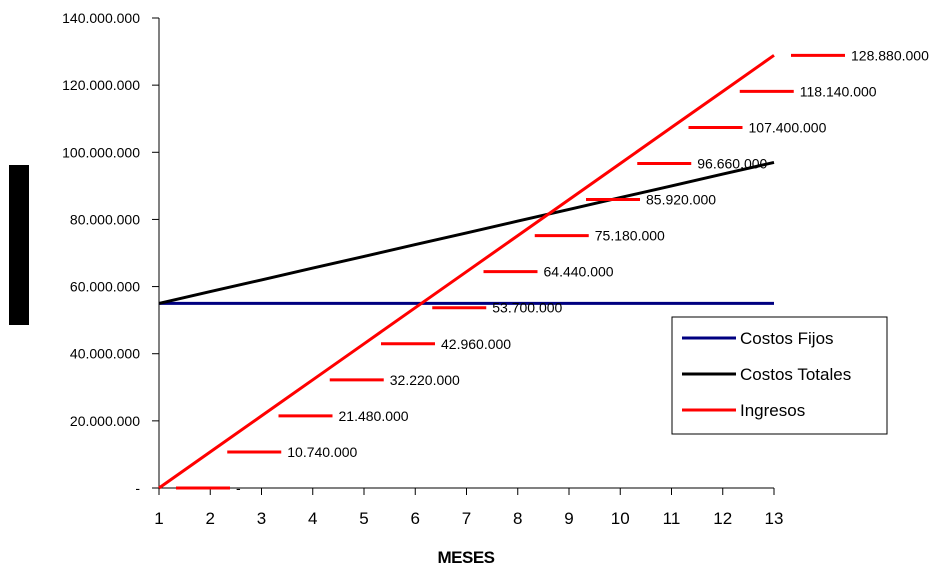 Image resolution: width=938 pixels, height=576 pixels. I want to click on legend-label: Ingresos, so click(772, 410).